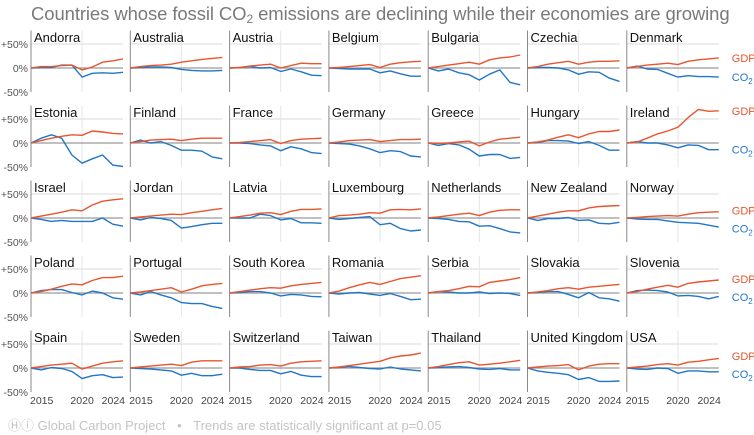  Describe the element at coordinates (556, 262) in the screenshot. I see `panel-label: Slovakia` at that location.